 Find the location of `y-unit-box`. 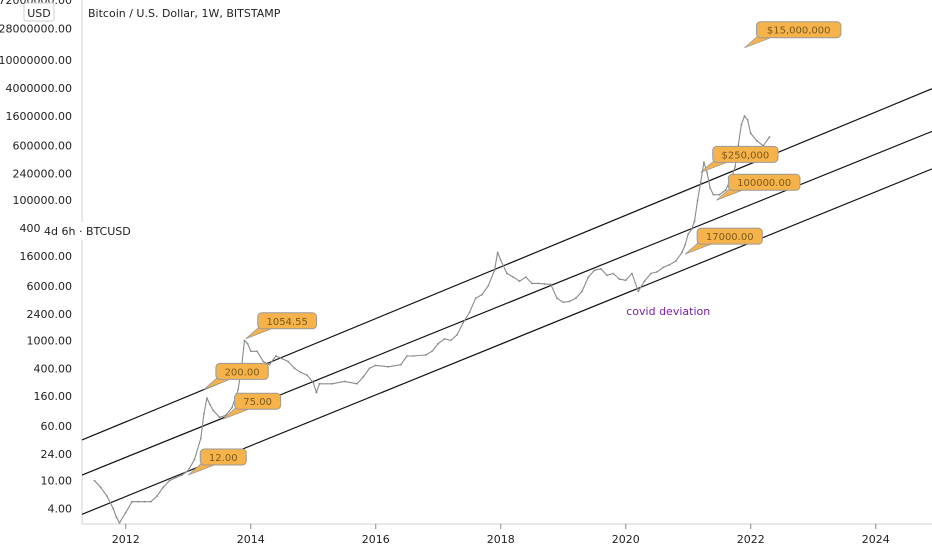

y-unit-box is located at coordinates (39, 12).